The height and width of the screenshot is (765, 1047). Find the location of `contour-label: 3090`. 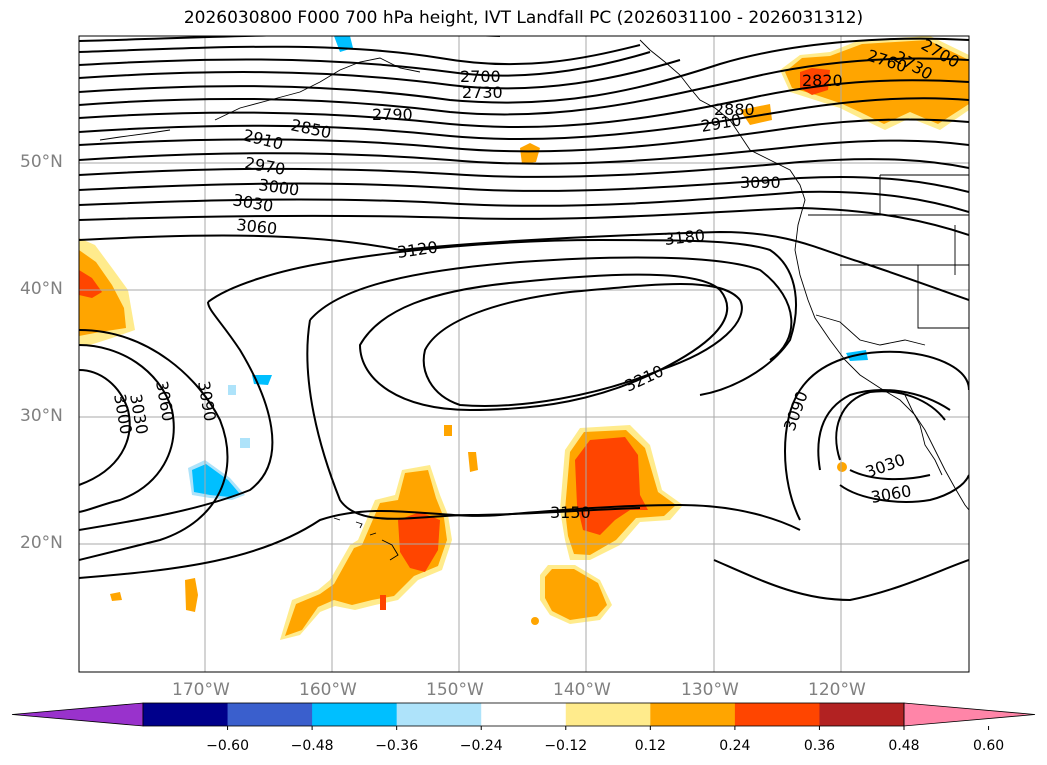

contour-label: 3090 is located at coordinates (760, 182).